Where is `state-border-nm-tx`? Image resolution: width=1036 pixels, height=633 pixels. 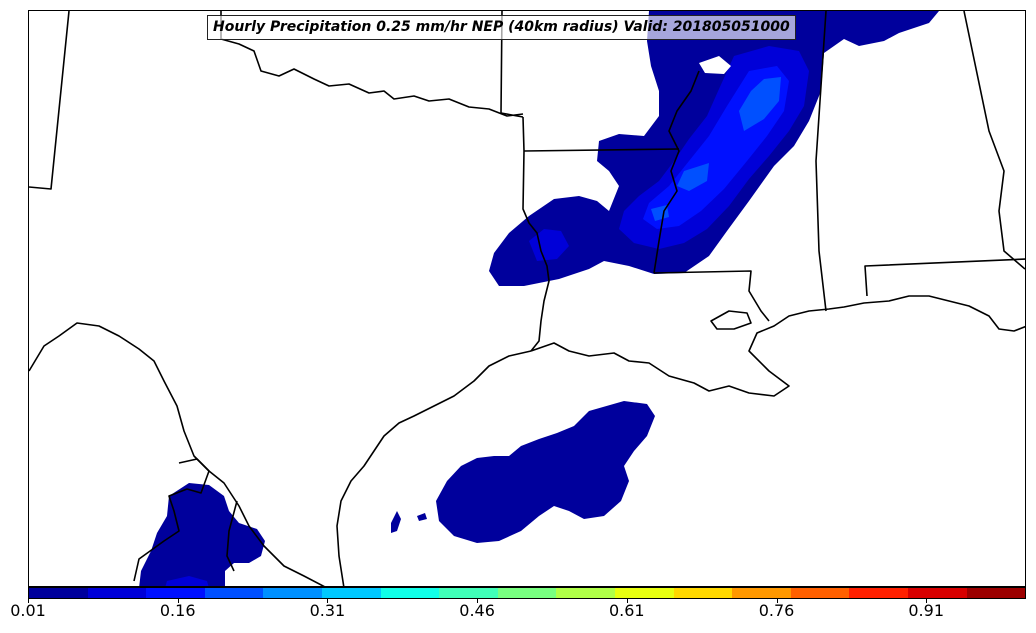 state-border-nm-tx is located at coordinates (49, 100).